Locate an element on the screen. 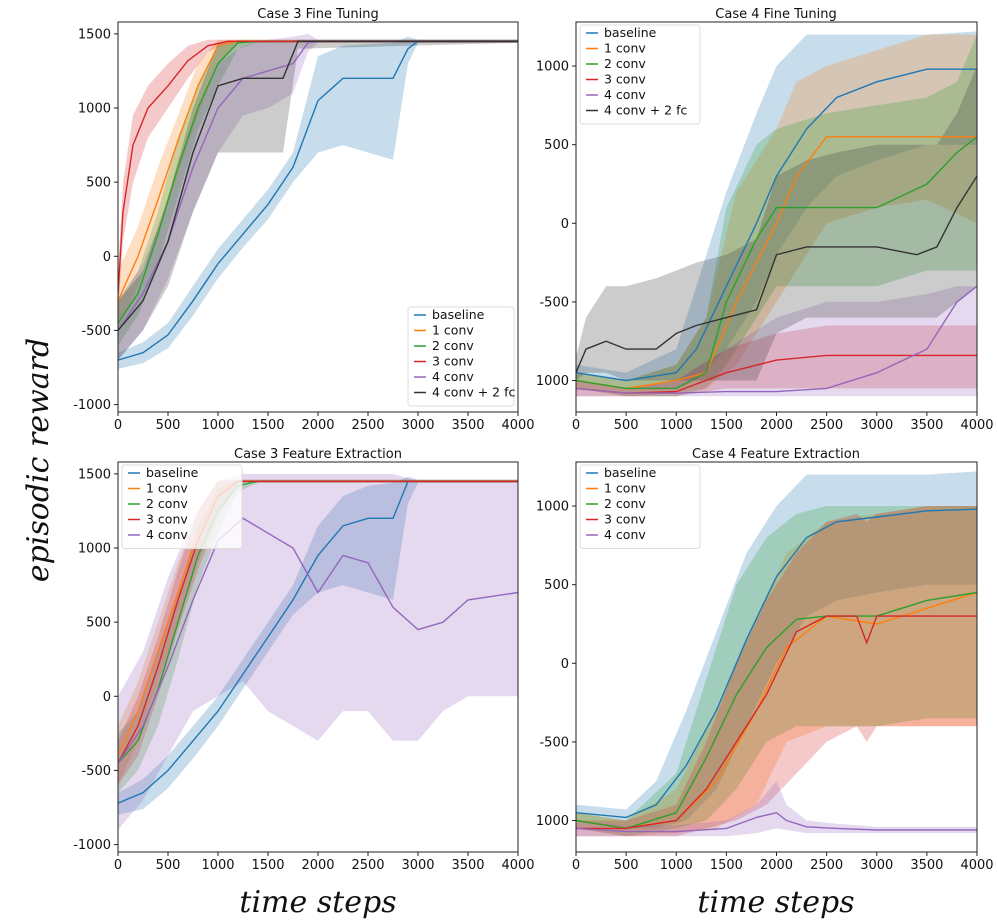 This screenshot has height=924, width=998. x-axis-label-left: time steps is located at coordinates (317, 902).